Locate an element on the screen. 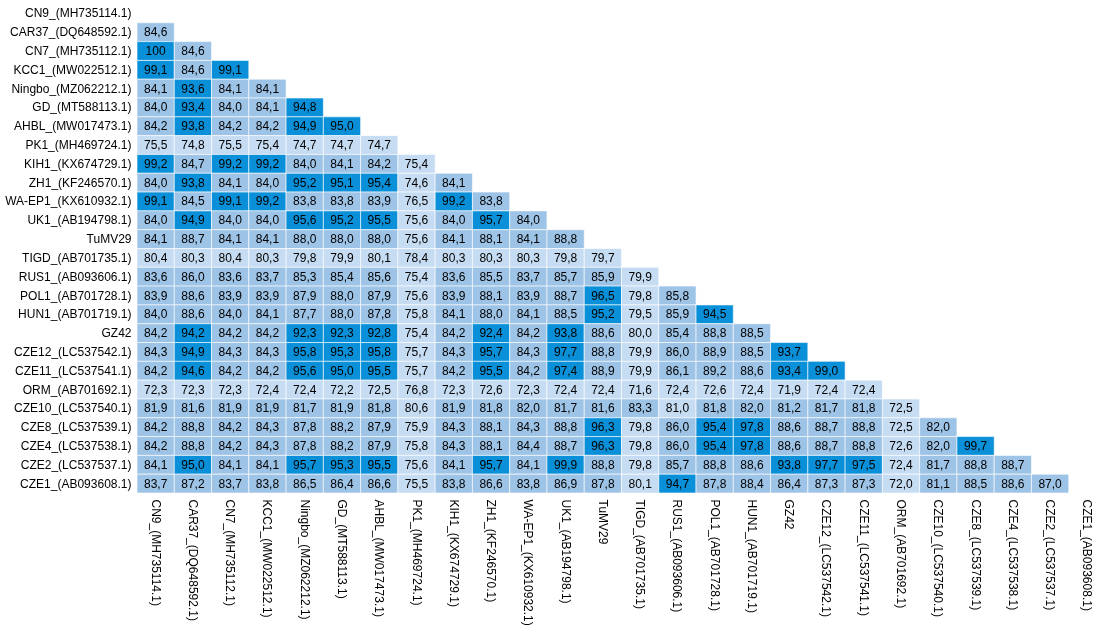 This screenshot has width=1117, height=634. y-tick-label: CZE2_(LC537537.1) is located at coordinates (76, 464).